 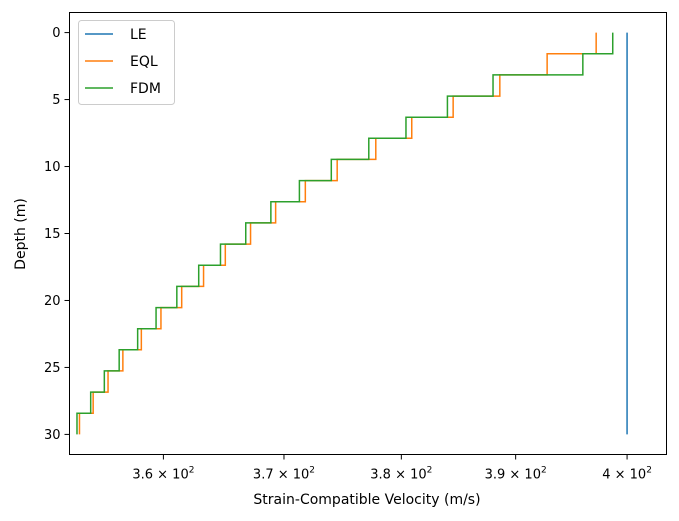 What do you see at coordinates (138, 35) in the screenshot?
I see `legend-label-le: LE` at bounding box center [138, 35].